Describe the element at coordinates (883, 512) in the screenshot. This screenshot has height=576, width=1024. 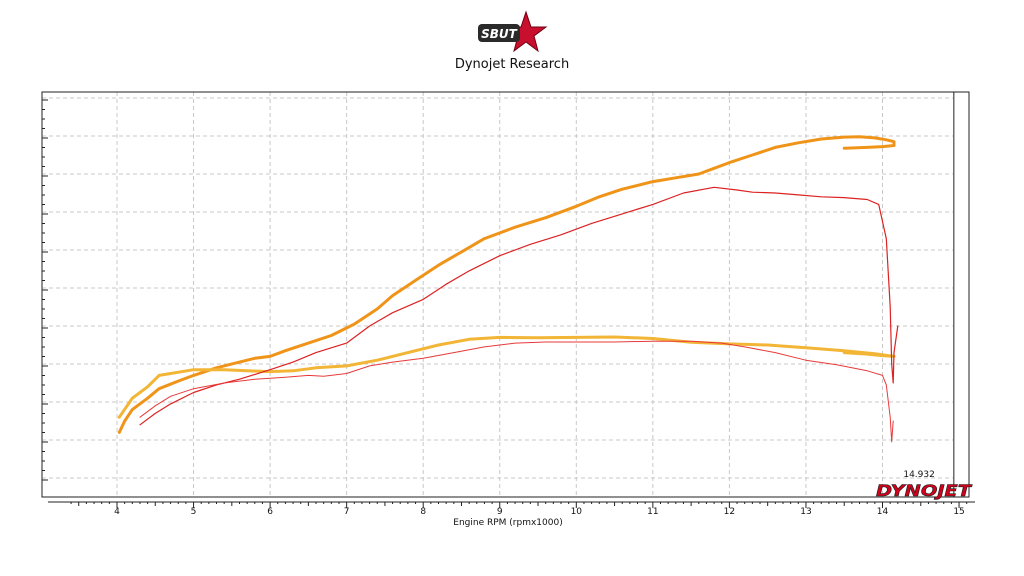
I see `x-tick-label: 14` at that location.